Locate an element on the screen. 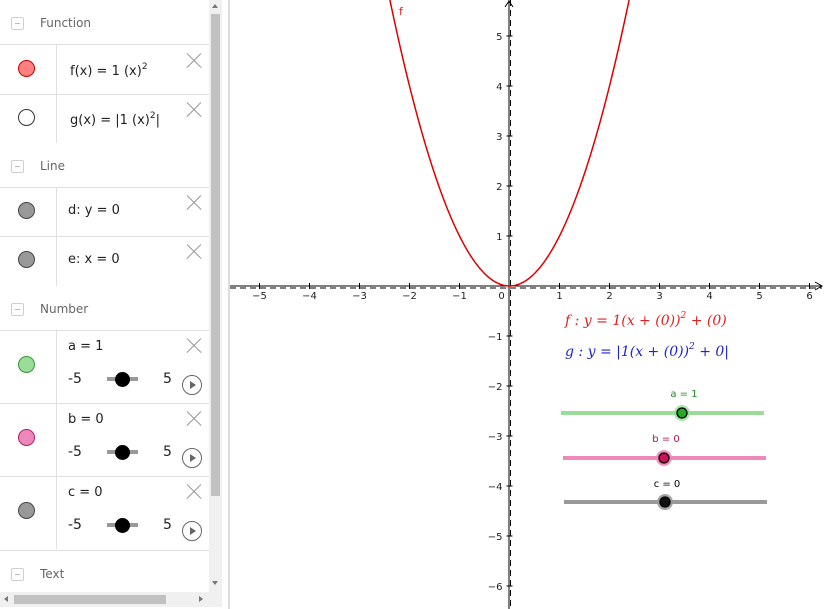 Image resolution: width=825 pixels, height=609 pixels. x-tick-label: −2 is located at coordinates (409, 296).